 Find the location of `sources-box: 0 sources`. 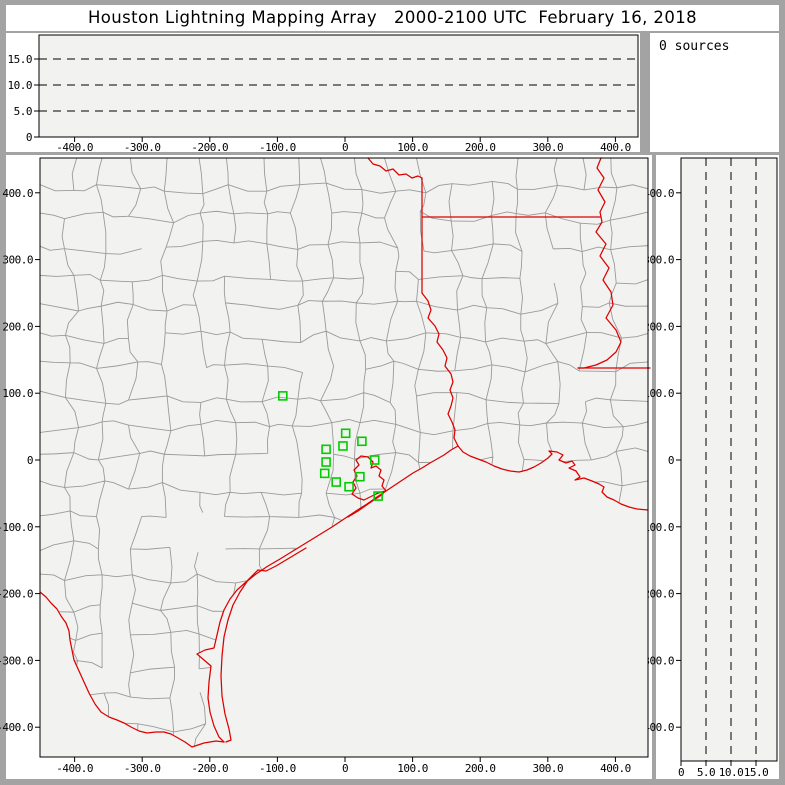

sources-box: 0 sources is located at coordinates (714, 92).